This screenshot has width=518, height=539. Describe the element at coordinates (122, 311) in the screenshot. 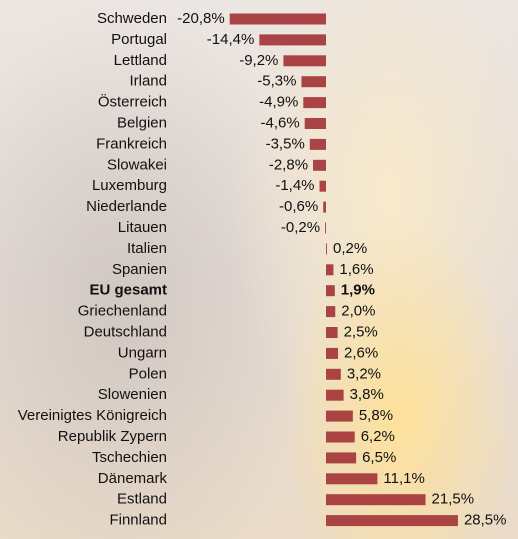

I see `category-label: Griechenland` at that location.